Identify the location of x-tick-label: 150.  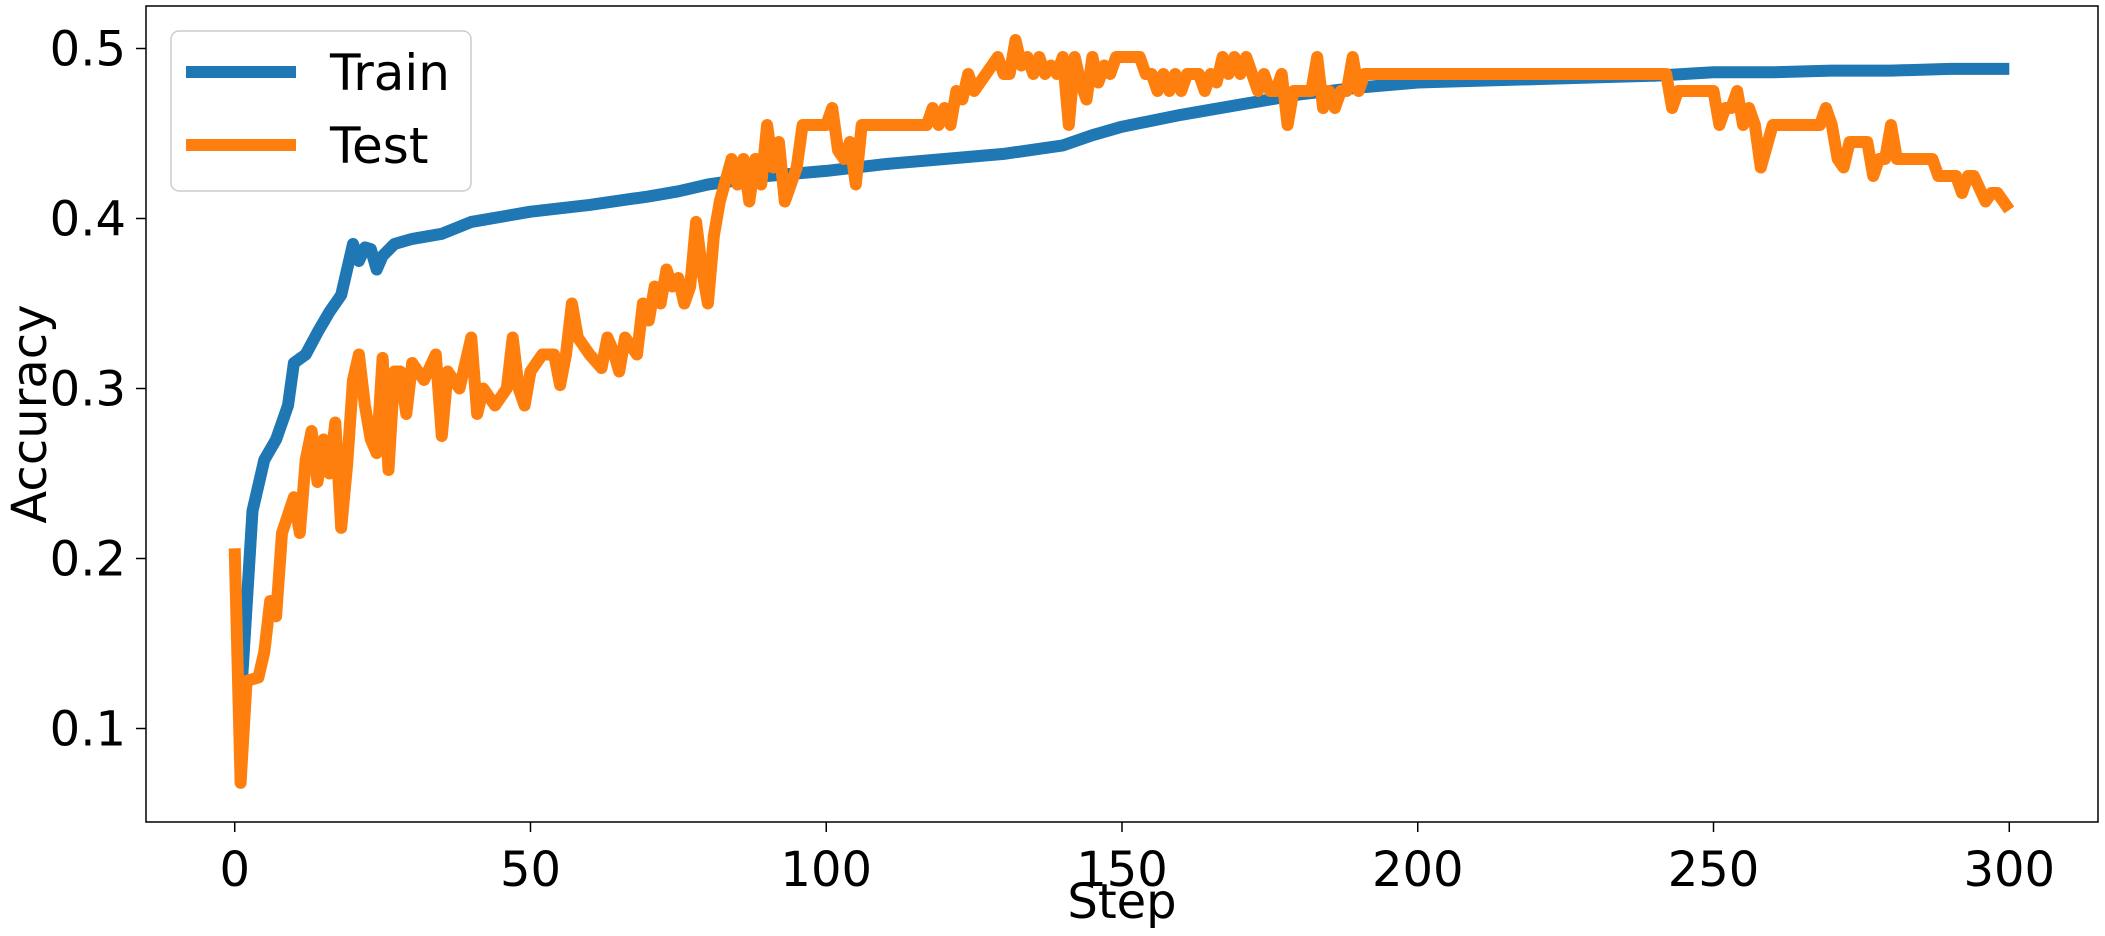
(1122, 870).